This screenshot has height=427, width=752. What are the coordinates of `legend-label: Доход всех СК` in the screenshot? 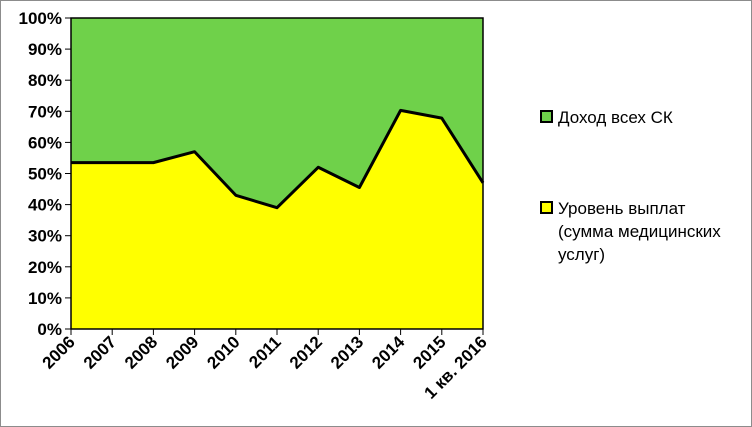 It's located at (615, 117).